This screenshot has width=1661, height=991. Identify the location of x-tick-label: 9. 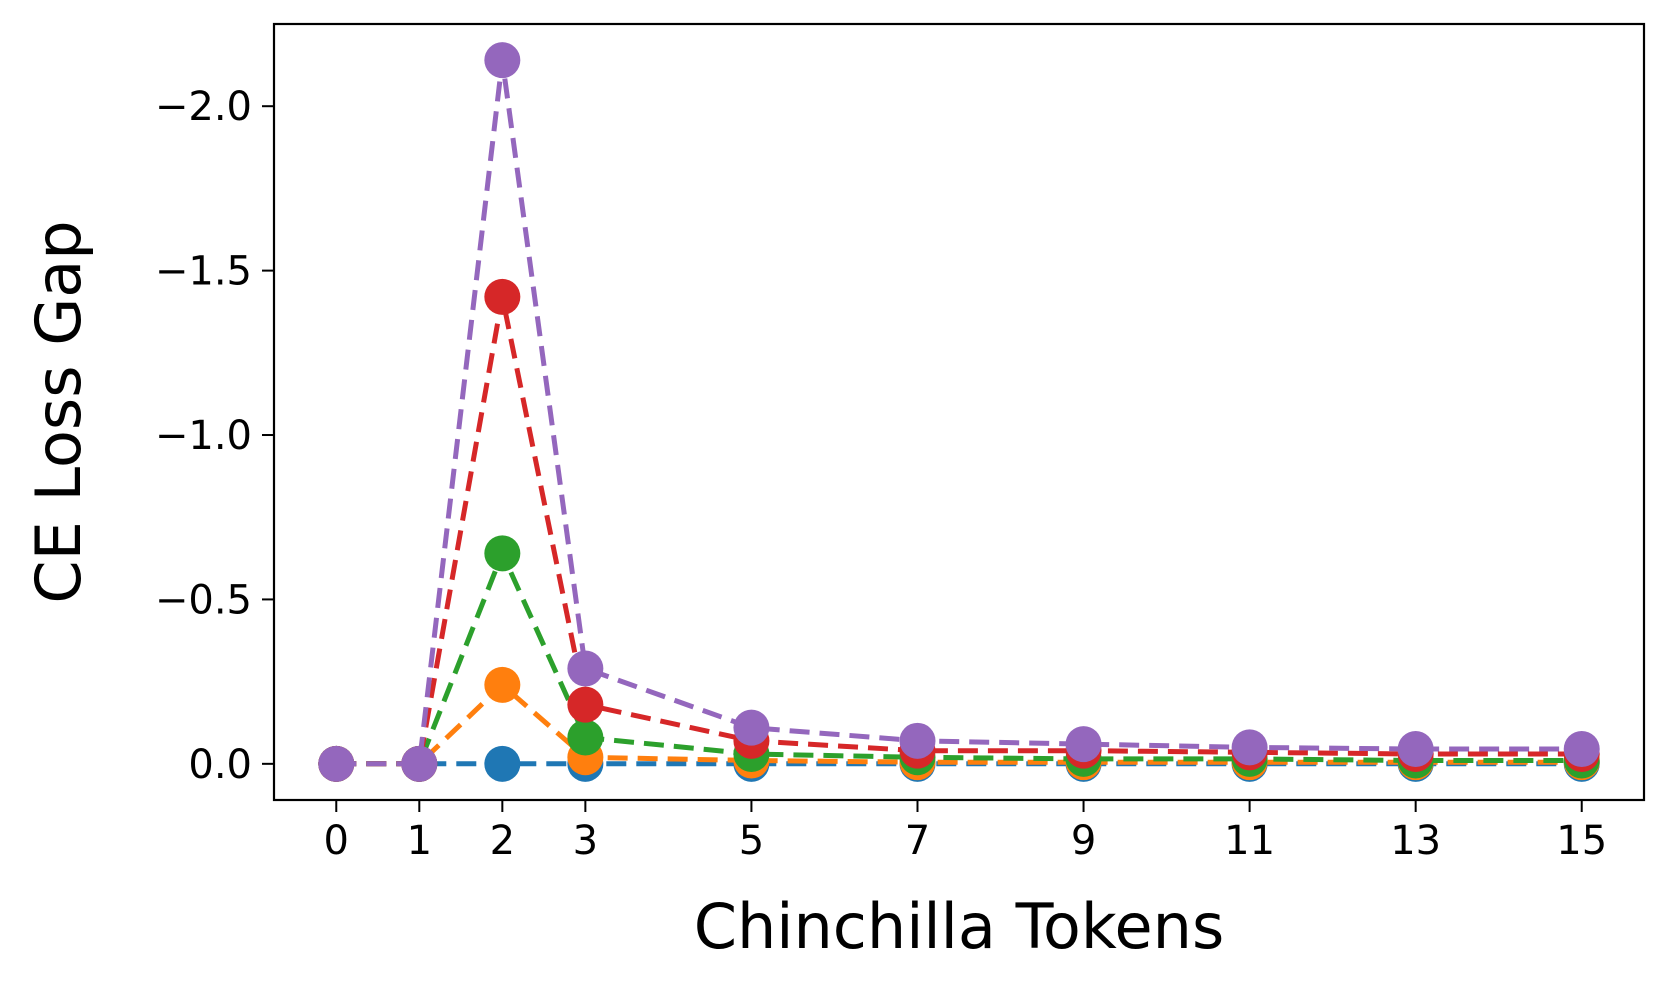
(1083, 841).